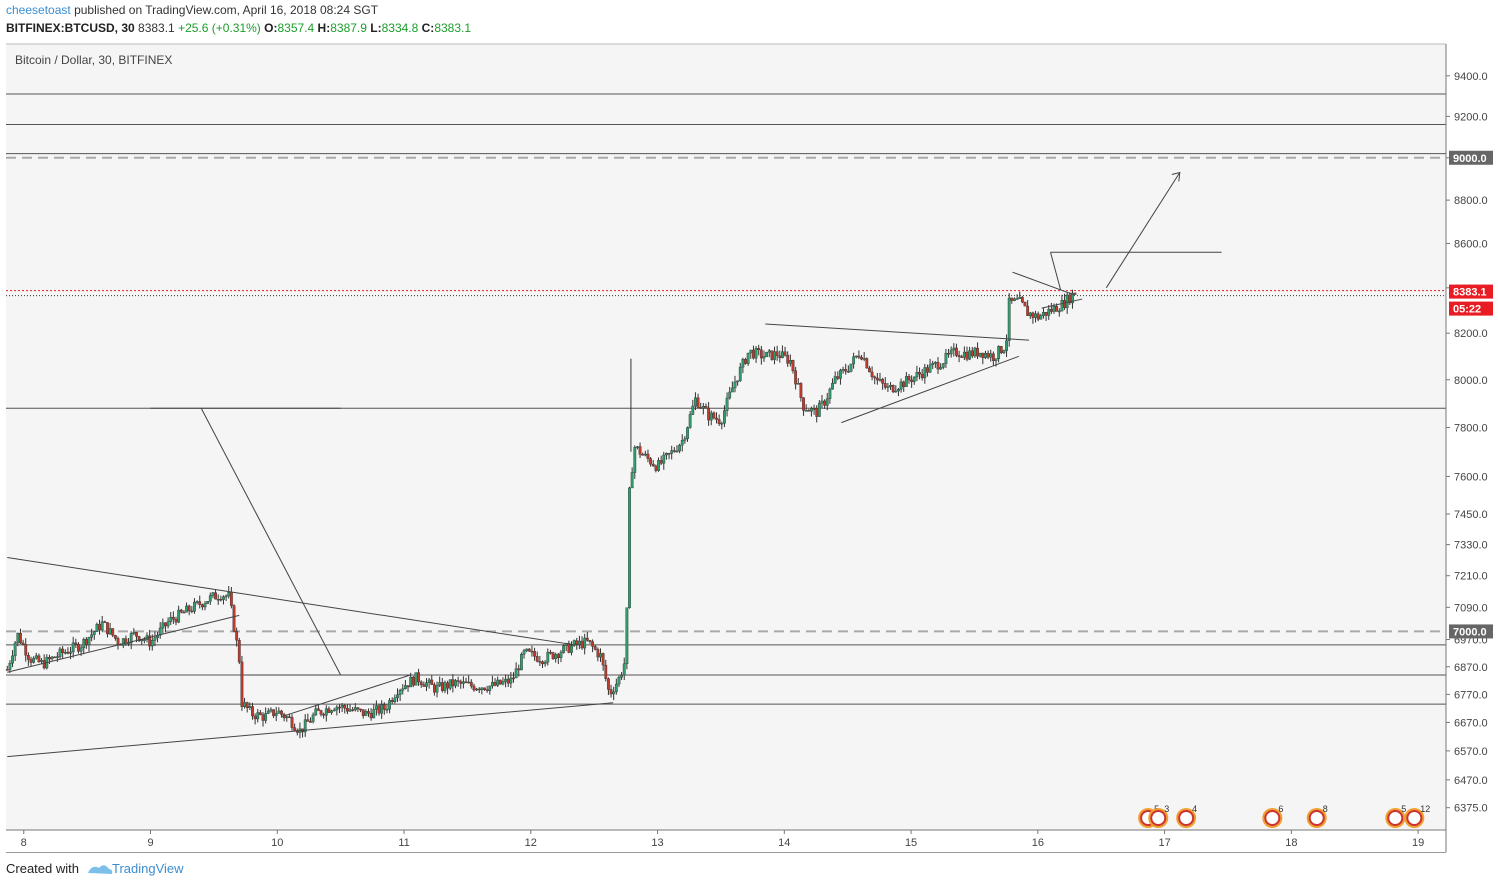 The width and height of the screenshot is (1498, 888). Describe the element at coordinates (1158, 816) in the screenshot. I see `event-flag-icon: 3` at that location.